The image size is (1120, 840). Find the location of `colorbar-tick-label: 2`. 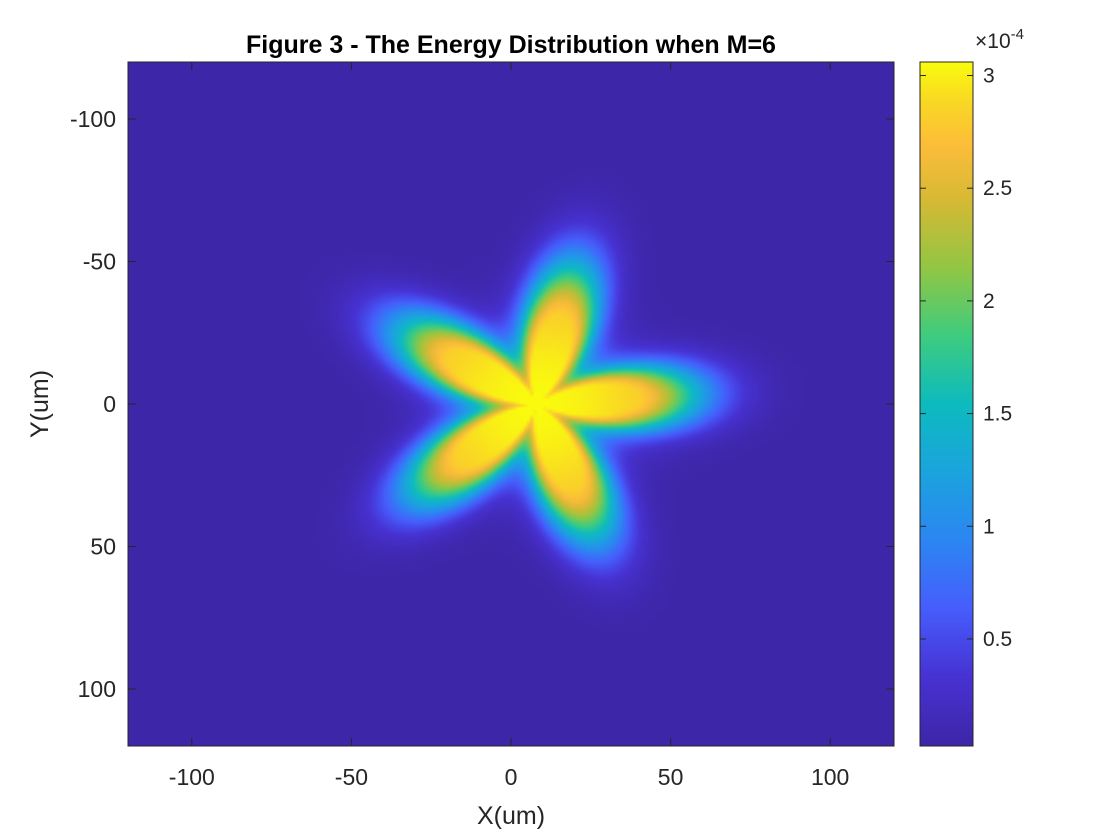

colorbar-tick-label: 2 is located at coordinates (989, 301).